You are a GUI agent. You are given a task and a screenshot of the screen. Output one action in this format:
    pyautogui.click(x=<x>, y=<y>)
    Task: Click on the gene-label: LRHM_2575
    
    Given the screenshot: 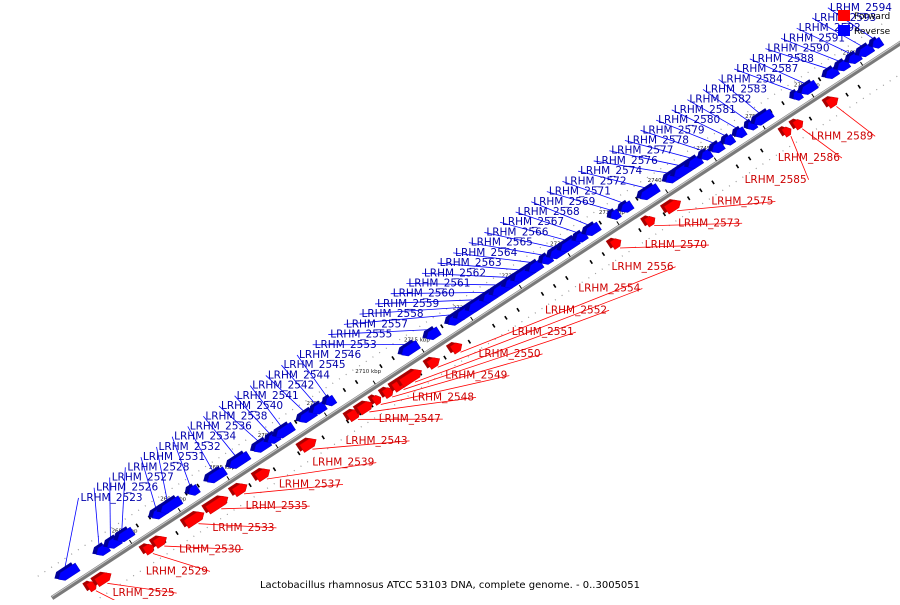 What is the action you would take?
    pyautogui.click(x=742, y=202)
    